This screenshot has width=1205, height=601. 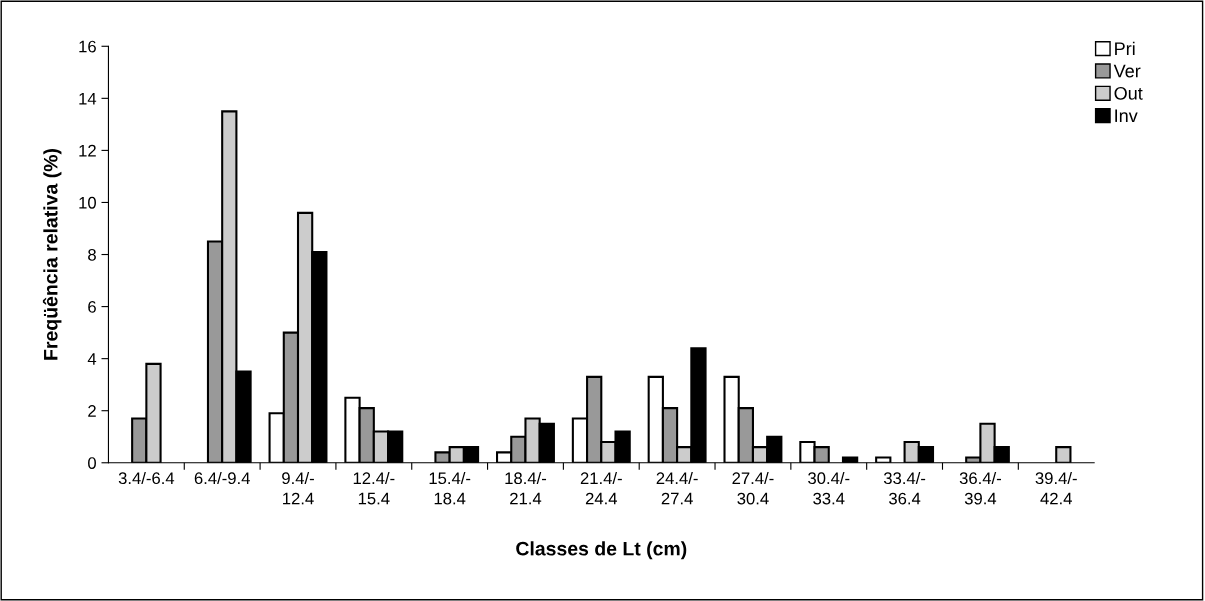 I want to click on x-tick-label: 24.4/-27.4, so click(x=677, y=488).